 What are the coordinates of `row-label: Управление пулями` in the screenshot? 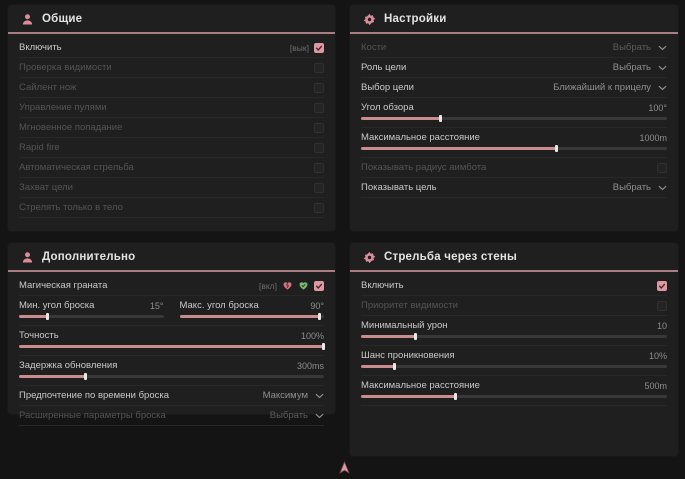 It's located at (63, 107).